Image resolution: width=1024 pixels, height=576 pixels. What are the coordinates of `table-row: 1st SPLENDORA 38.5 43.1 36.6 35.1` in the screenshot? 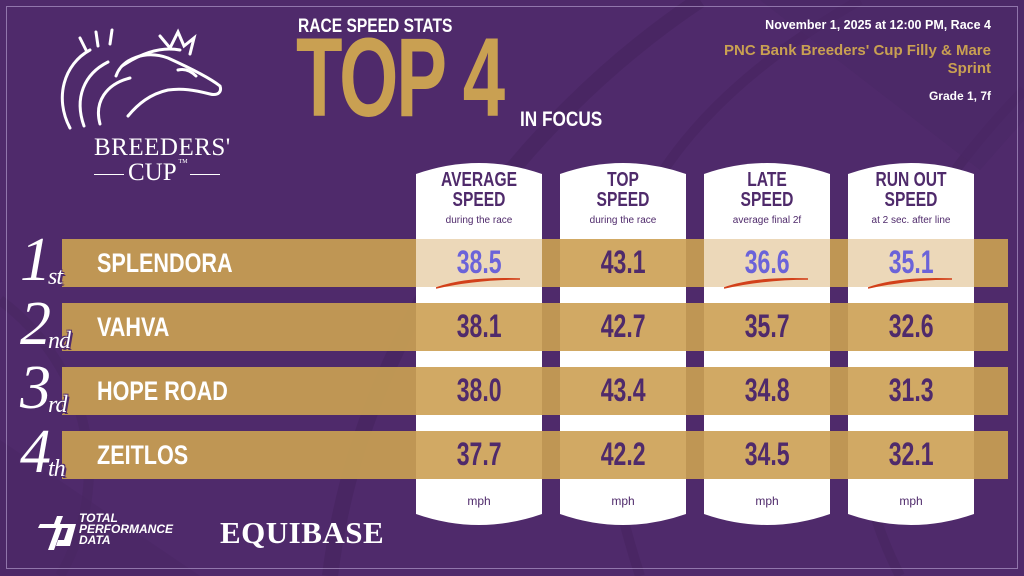 It's located at (514, 260).